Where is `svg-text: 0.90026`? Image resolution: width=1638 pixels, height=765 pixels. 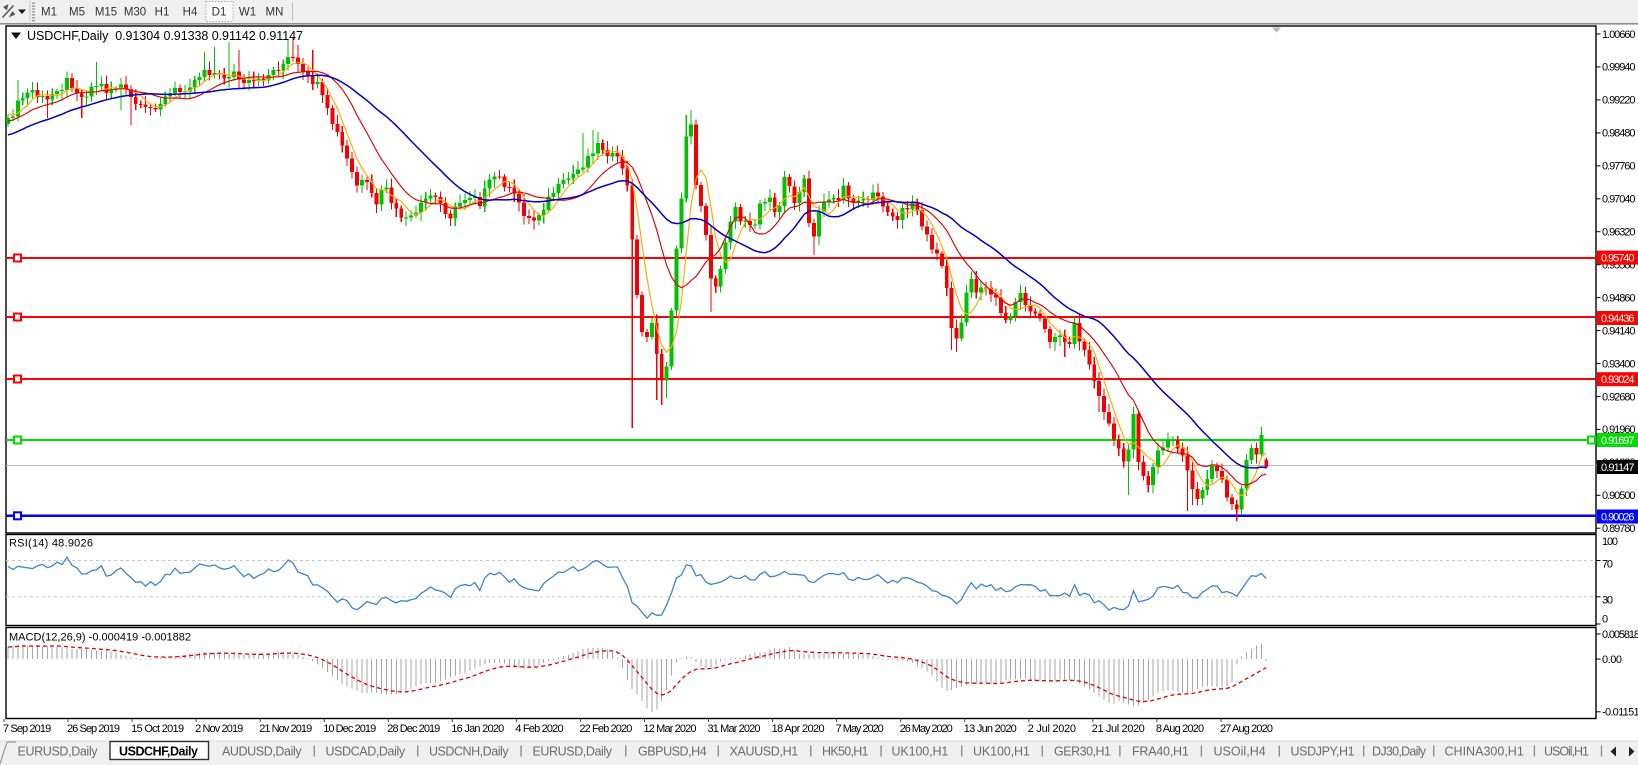
svg-text: 0.90026 is located at coordinates (1618, 517).